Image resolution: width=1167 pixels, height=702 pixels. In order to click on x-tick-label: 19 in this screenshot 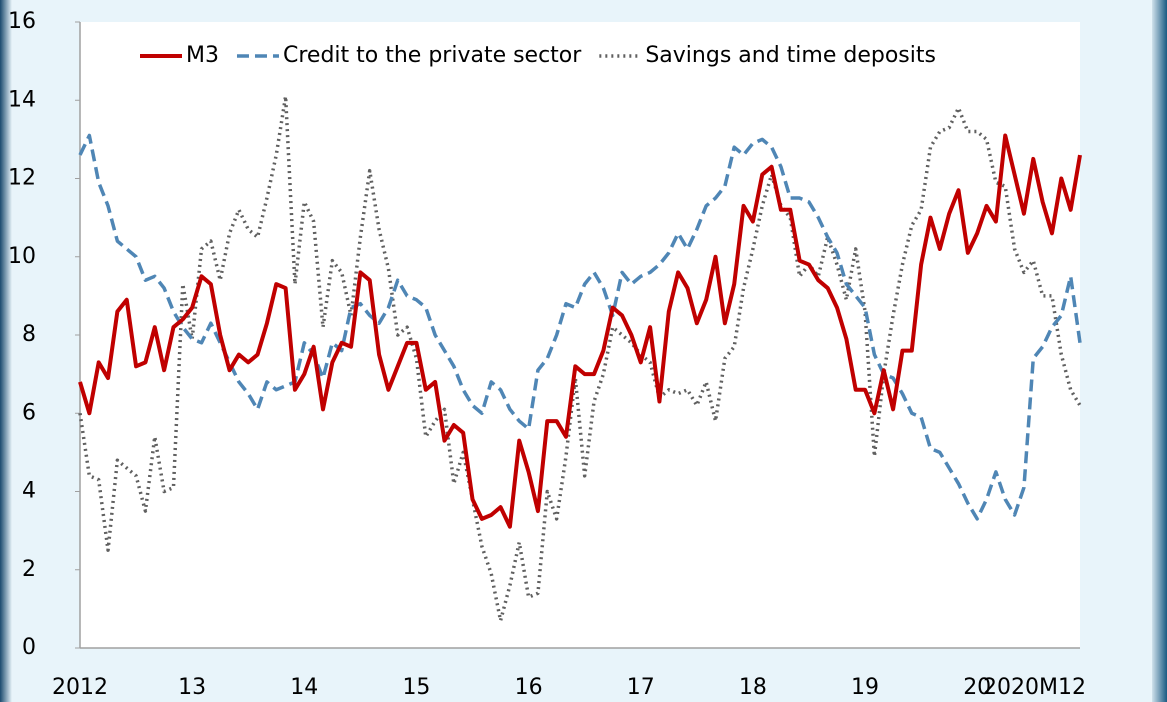, I will do `click(865, 687)`.